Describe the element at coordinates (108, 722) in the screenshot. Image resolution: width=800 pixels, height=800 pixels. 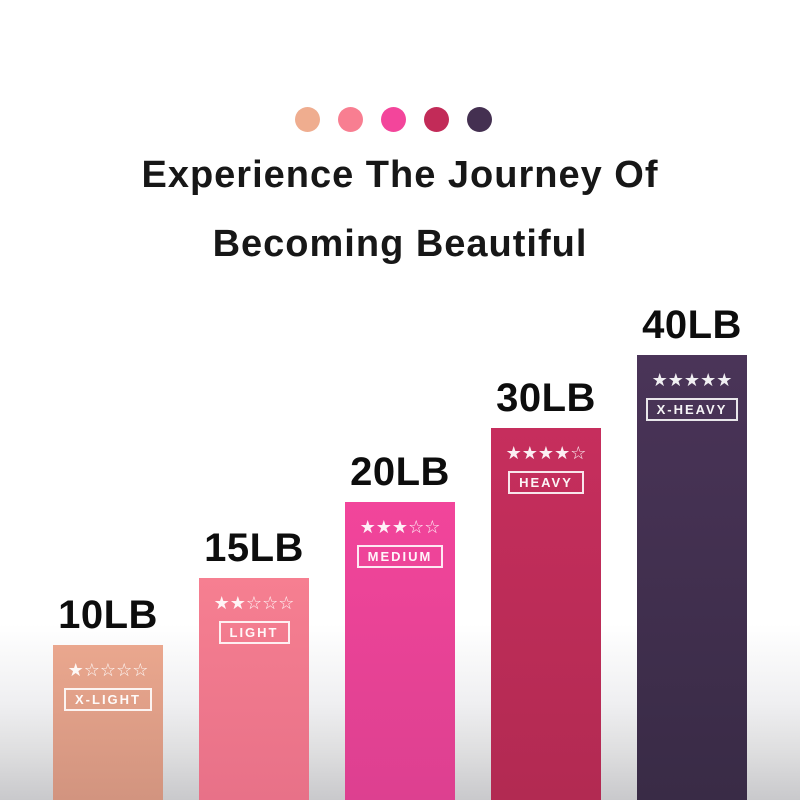
I see `band-bar: ★☆☆☆☆ X-LIGHT` at that location.